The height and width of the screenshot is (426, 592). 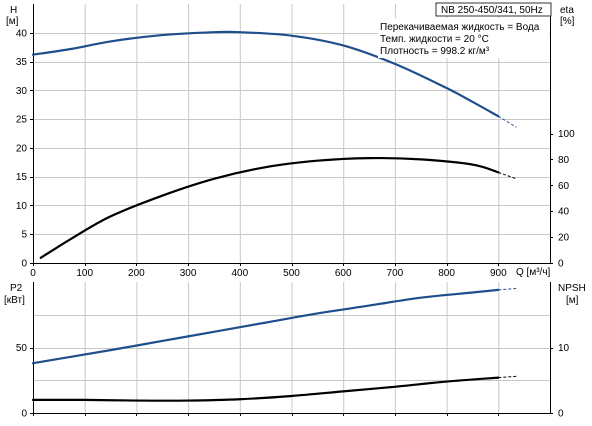 I want to click on y-right-label-unit: [%], so click(x=567, y=21).